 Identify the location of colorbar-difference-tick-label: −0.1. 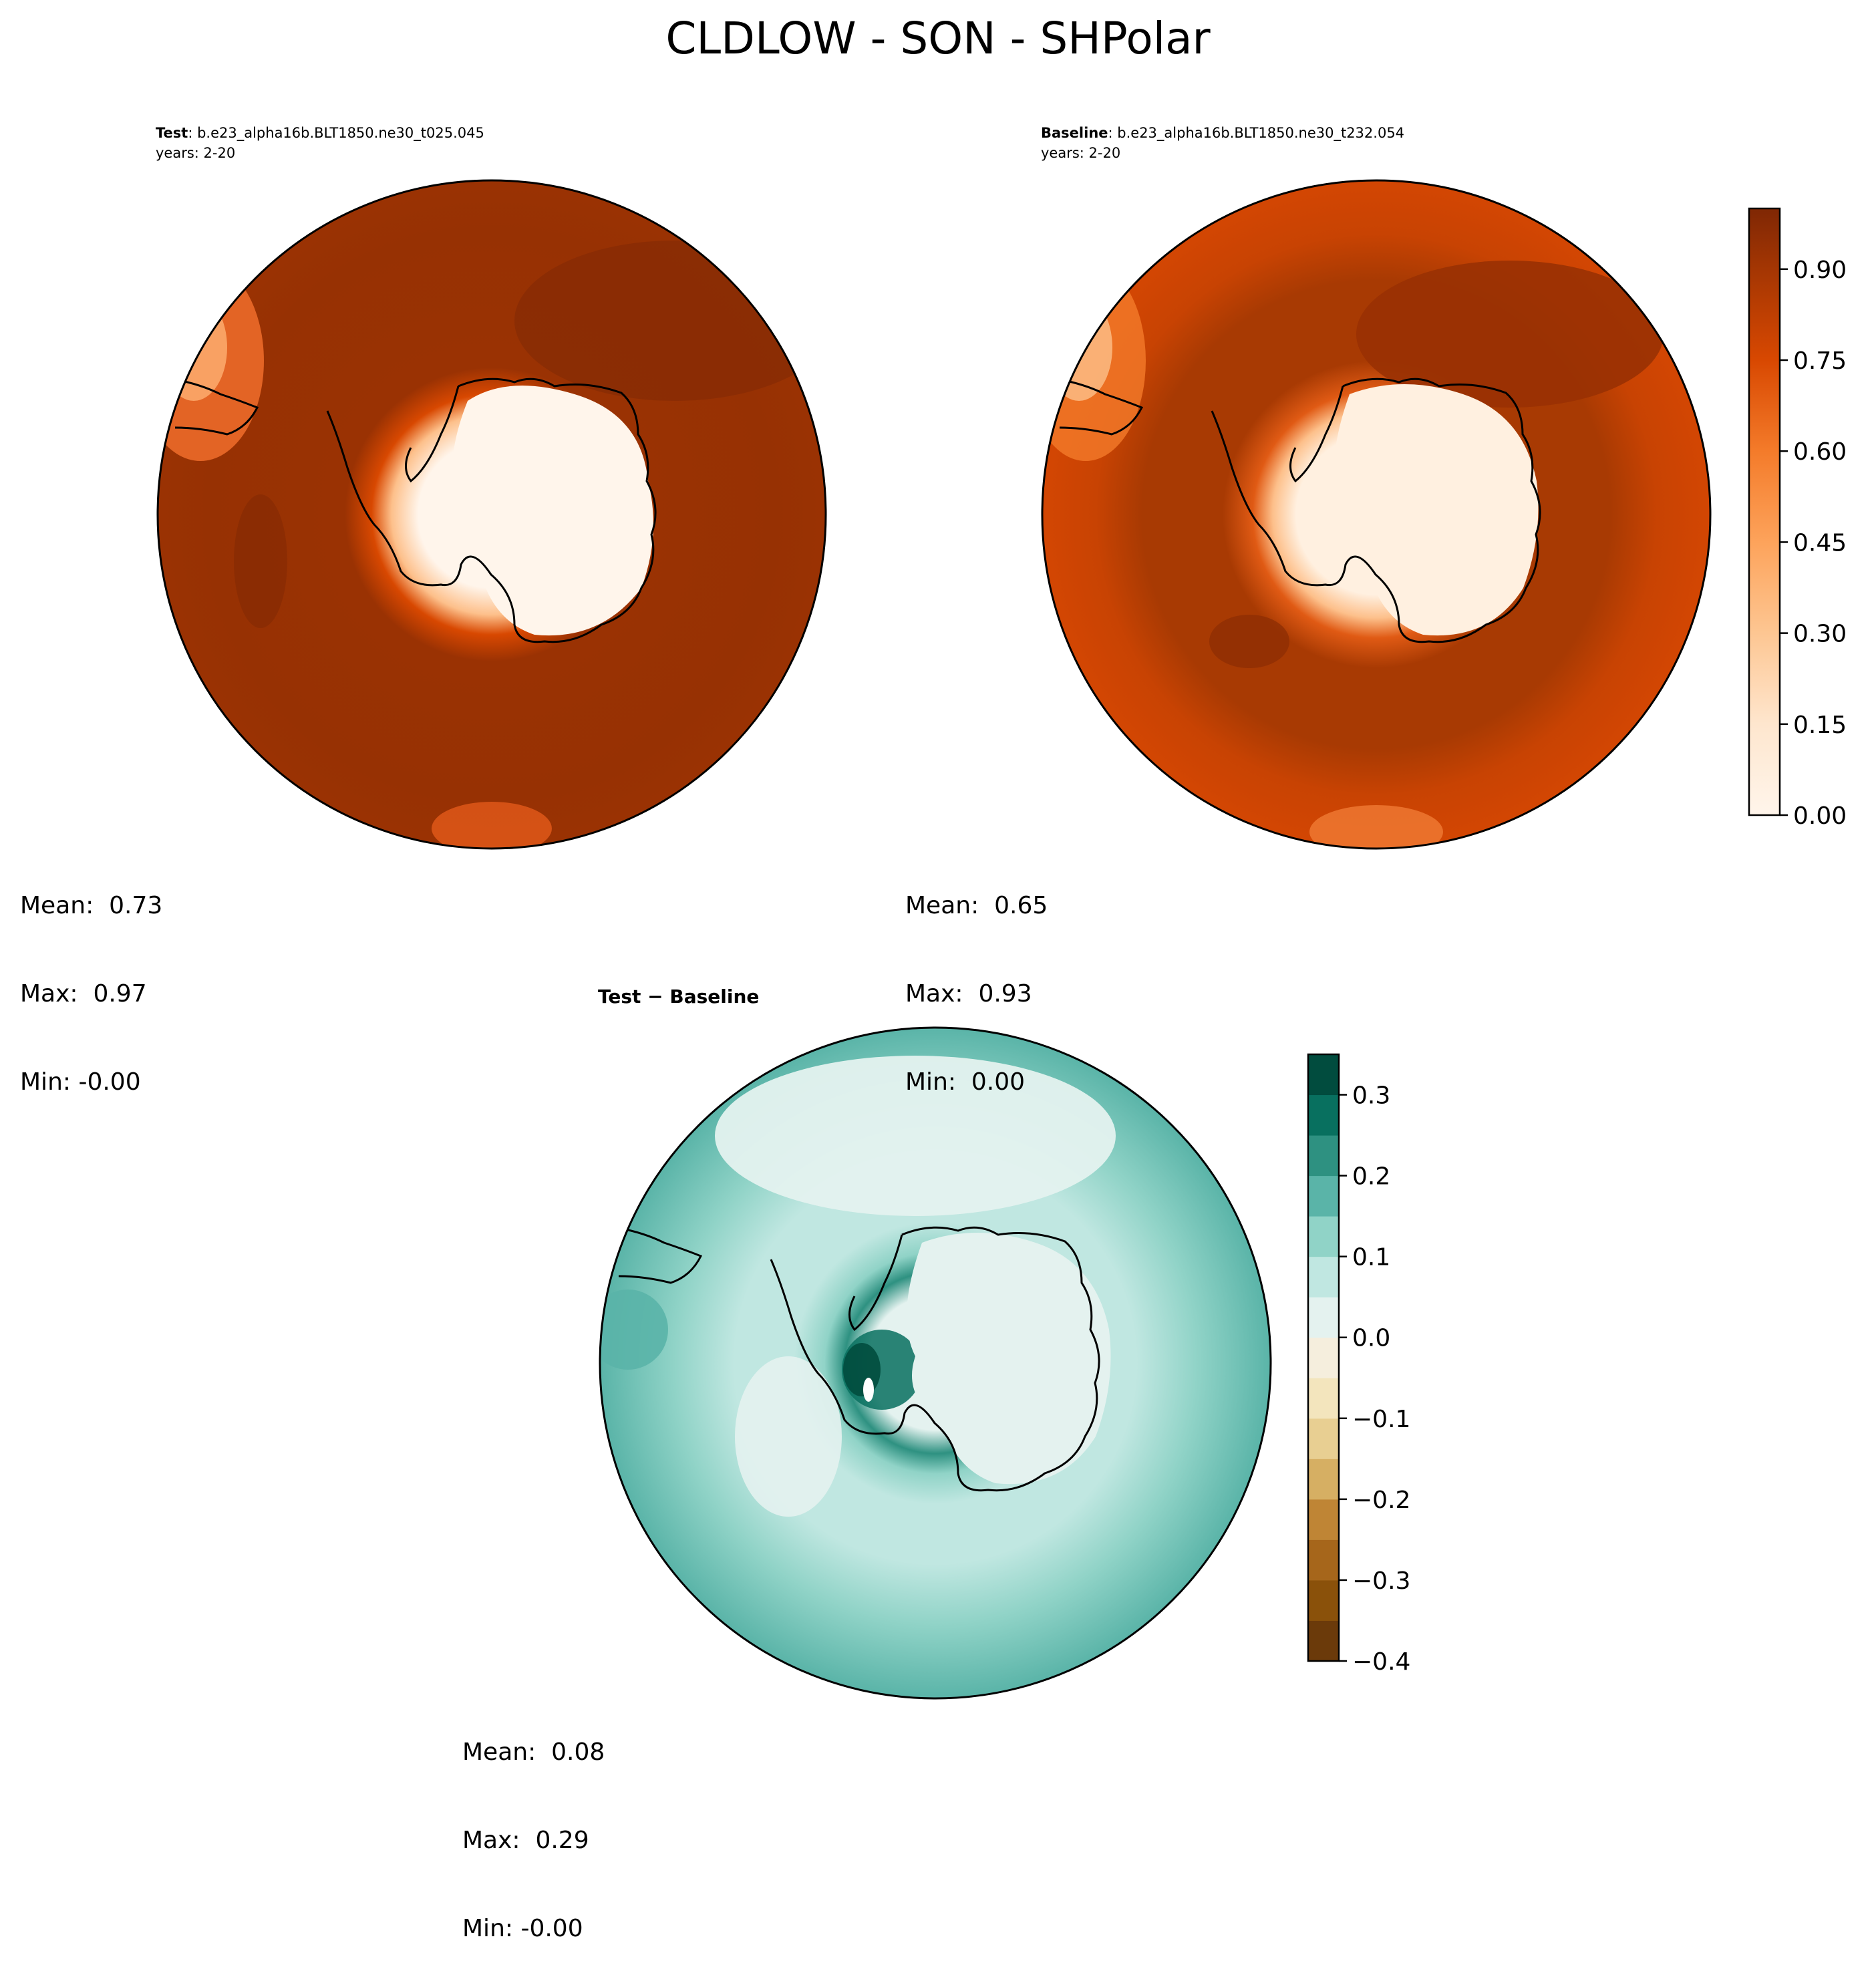
(1381, 1419).